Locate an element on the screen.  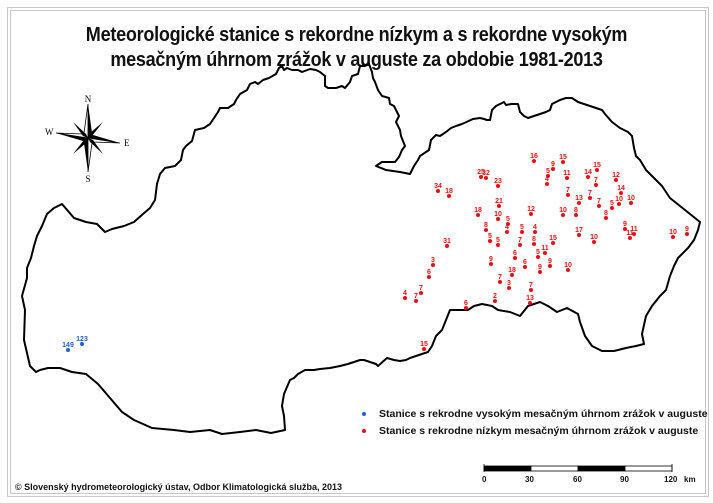
station-label: 149 is located at coordinates (68, 345).